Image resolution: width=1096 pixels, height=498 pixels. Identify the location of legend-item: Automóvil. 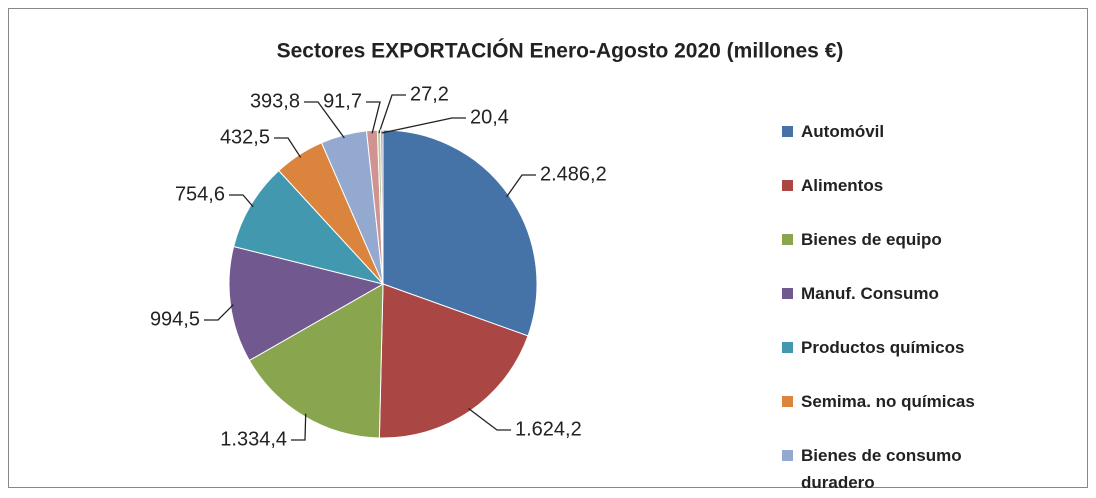
(902, 147).